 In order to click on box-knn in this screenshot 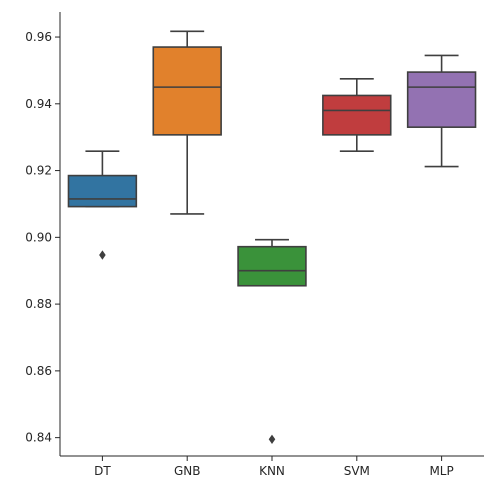, I will do `click(272, 341)`.